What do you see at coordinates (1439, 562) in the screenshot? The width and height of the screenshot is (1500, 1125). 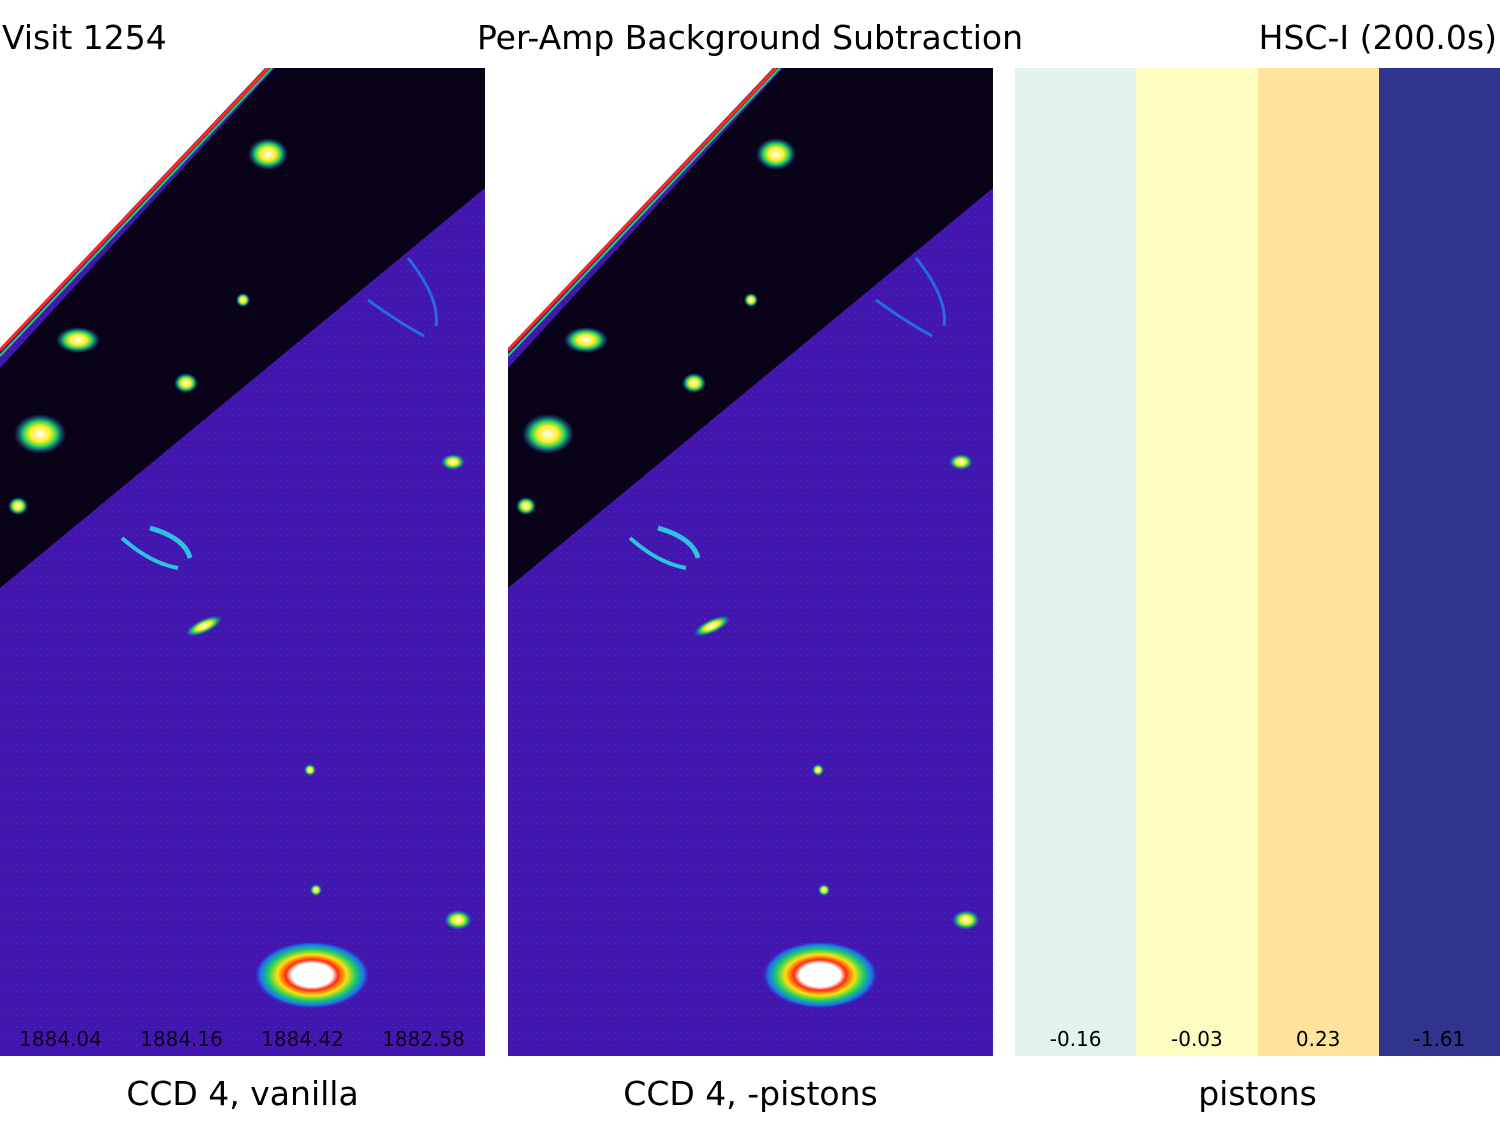 I see `piston-strip-amp-4: -1.61` at bounding box center [1439, 562].